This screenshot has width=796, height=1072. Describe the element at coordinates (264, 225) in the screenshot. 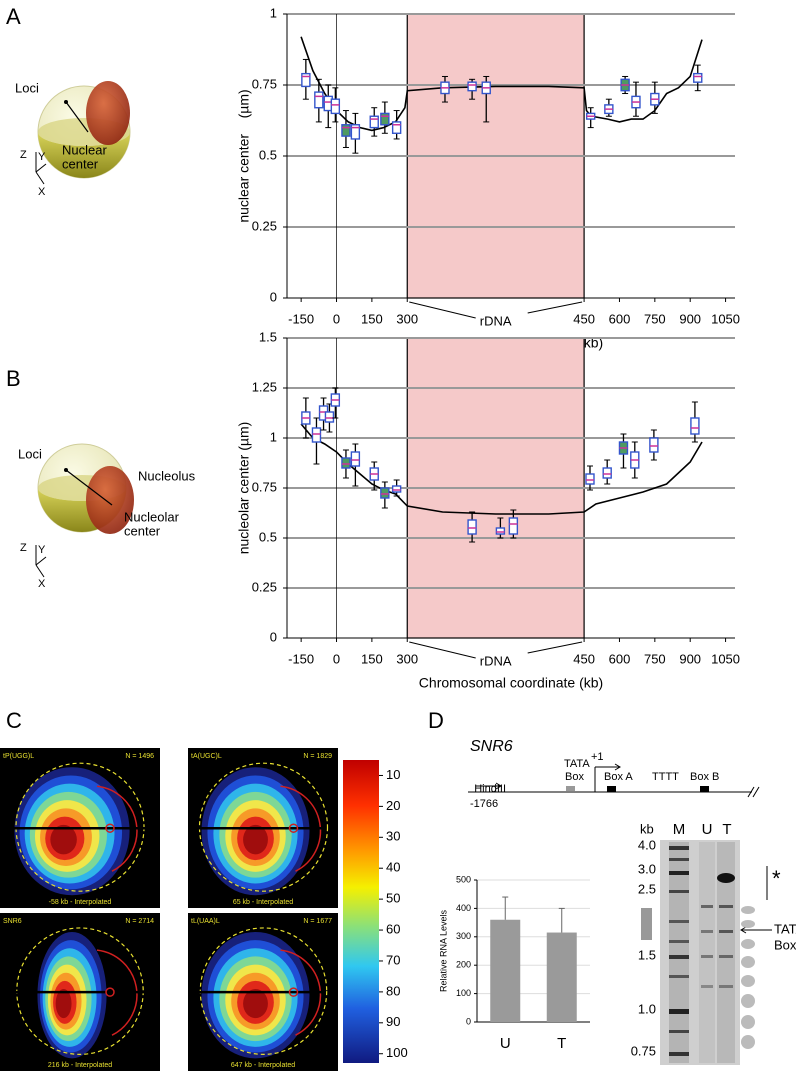

I see `y-tick-label: 0.25` at that location.